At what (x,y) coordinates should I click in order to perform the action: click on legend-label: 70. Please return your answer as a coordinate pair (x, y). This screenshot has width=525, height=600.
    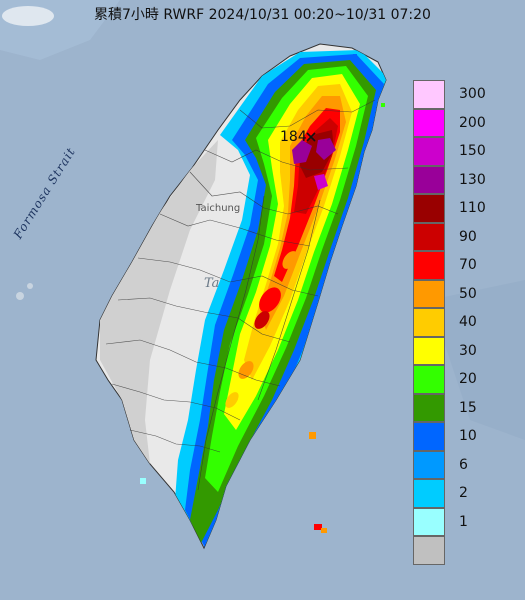
    Looking at the image, I should click on (468, 265).